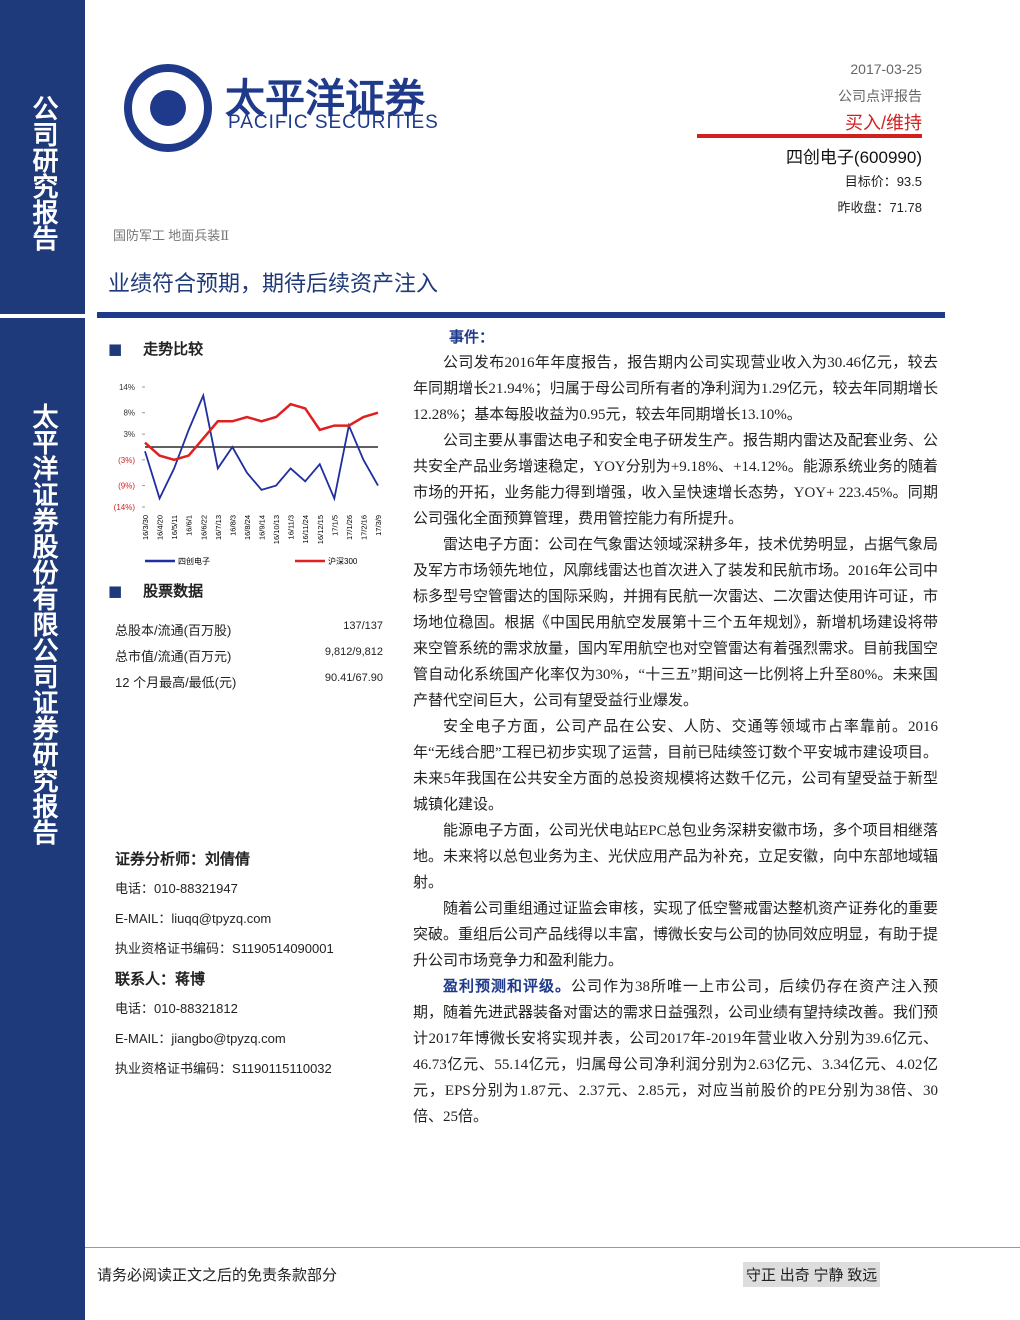 This screenshot has width=1020, height=1320. What do you see at coordinates (160, 527) in the screenshot?
I see `x-tick-label: 16/4/20` at bounding box center [160, 527].